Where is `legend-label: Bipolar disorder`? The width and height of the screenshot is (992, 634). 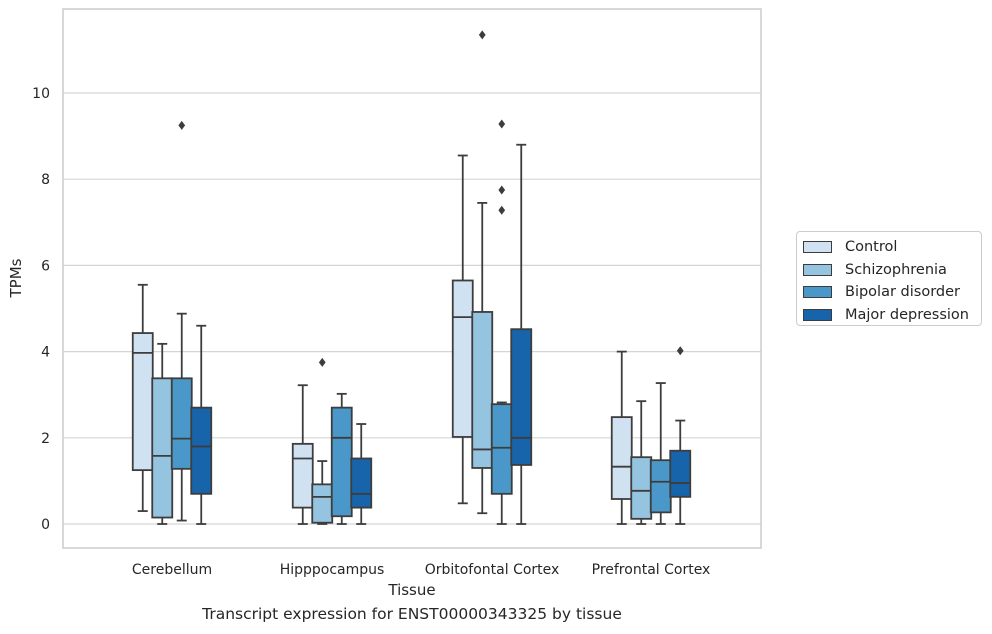 legend-label: Bipolar disorder is located at coordinates (902, 292).